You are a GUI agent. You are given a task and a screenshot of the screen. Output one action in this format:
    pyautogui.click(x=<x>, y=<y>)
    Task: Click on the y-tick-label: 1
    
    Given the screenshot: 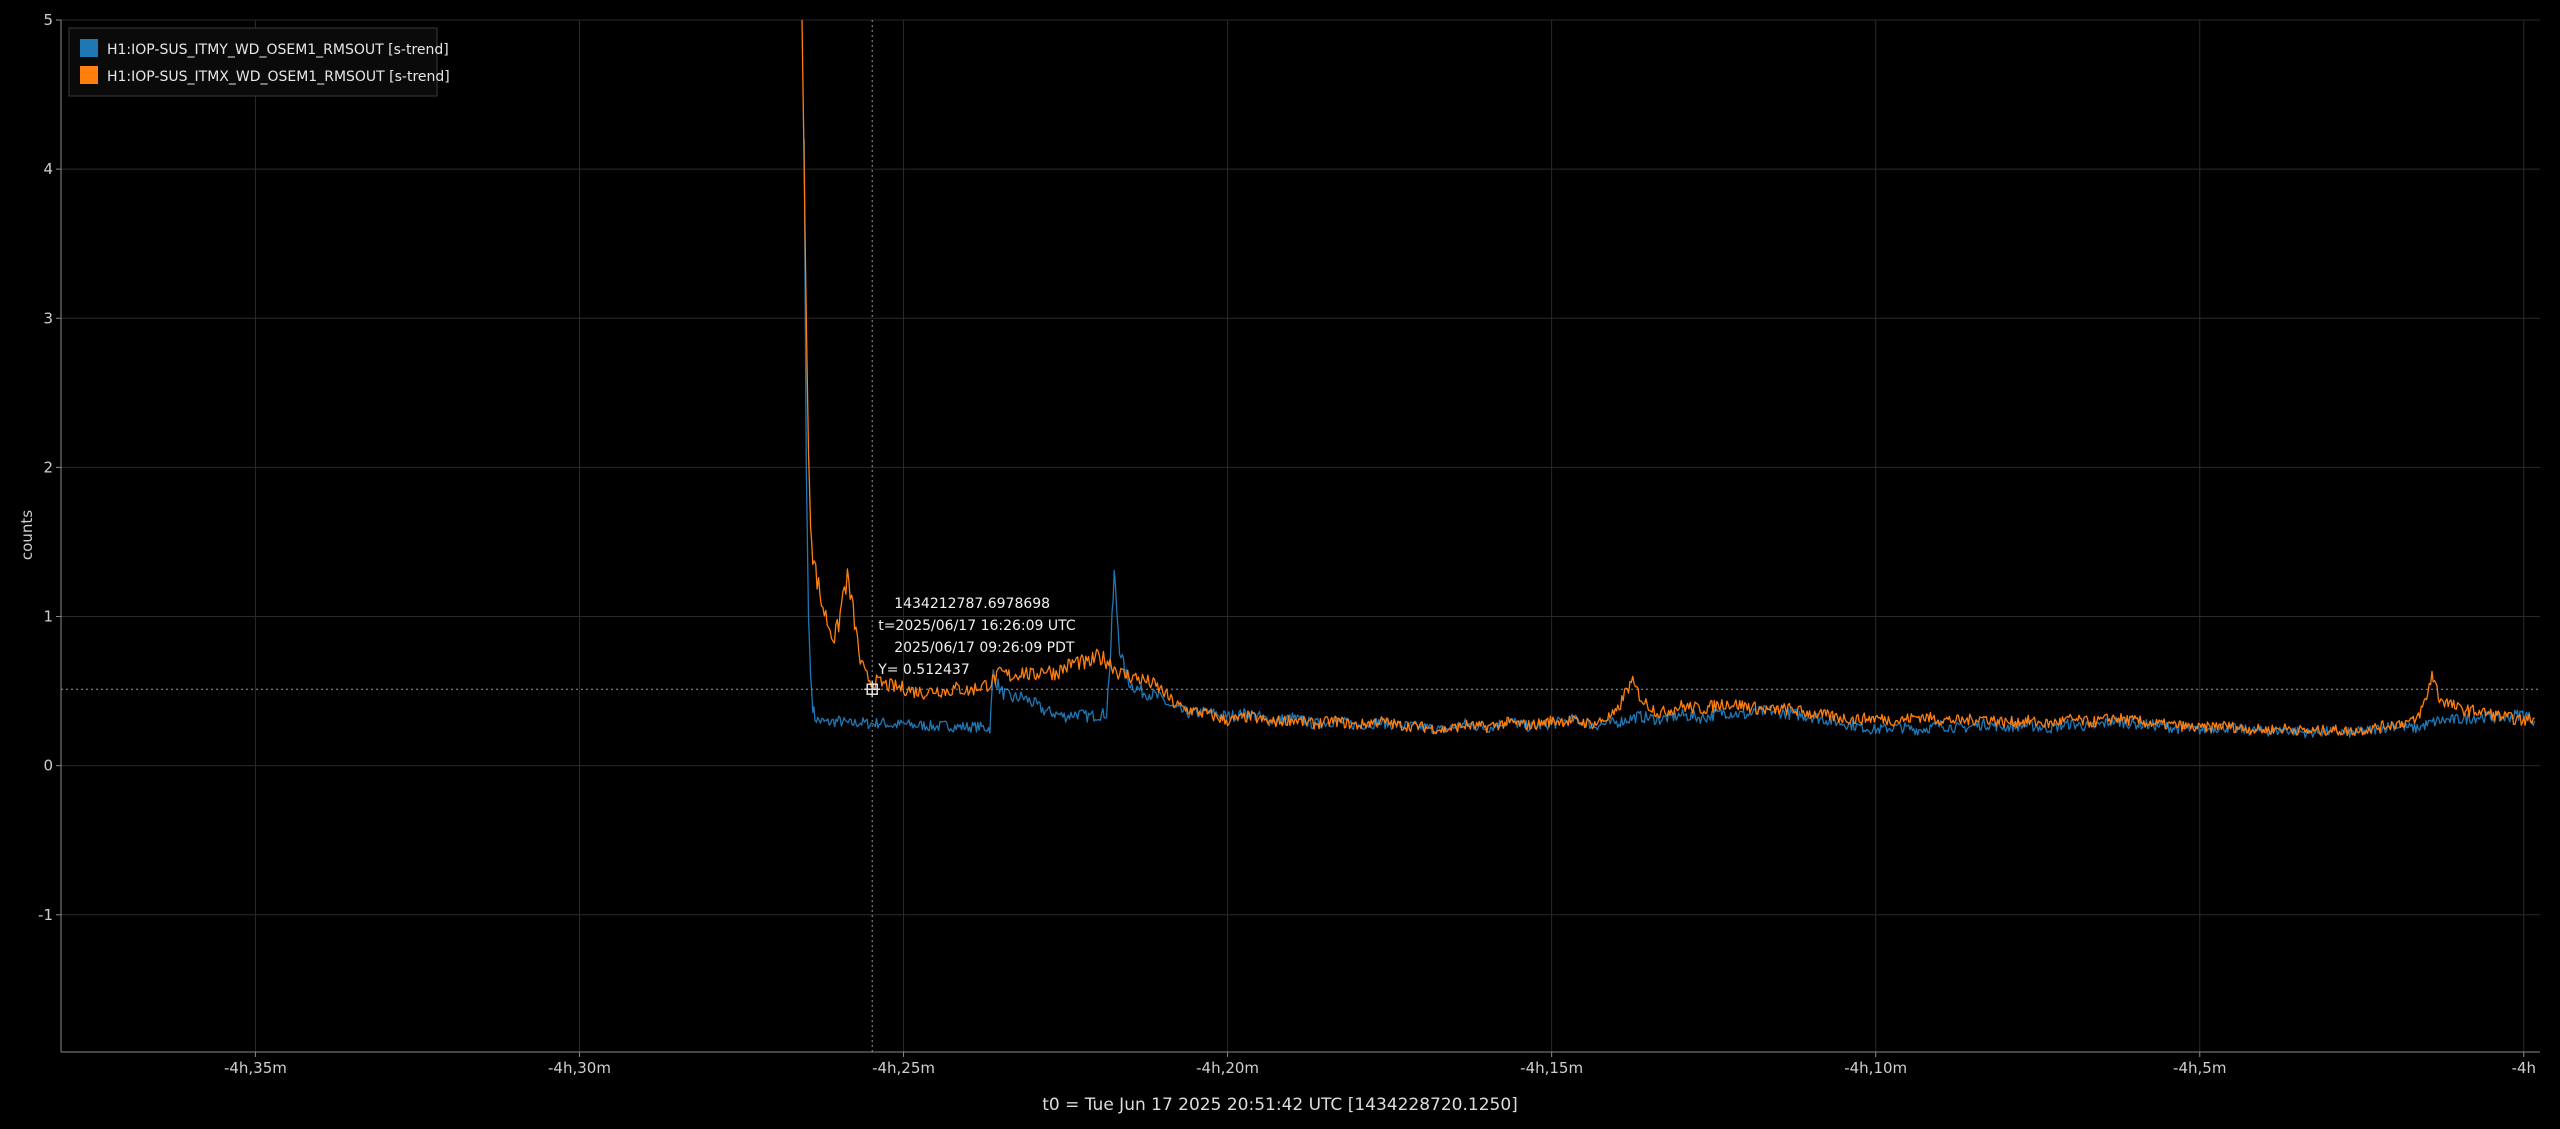 What is the action you would take?
    pyautogui.click(x=48, y=617)
    